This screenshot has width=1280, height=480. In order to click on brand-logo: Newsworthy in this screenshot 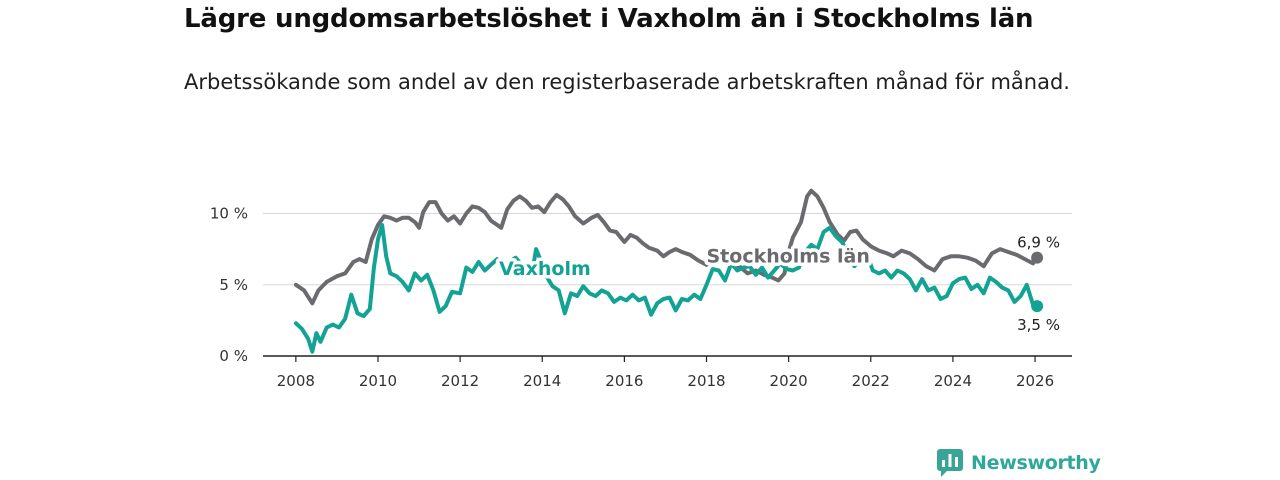, I will do `click(1019, 463)`.